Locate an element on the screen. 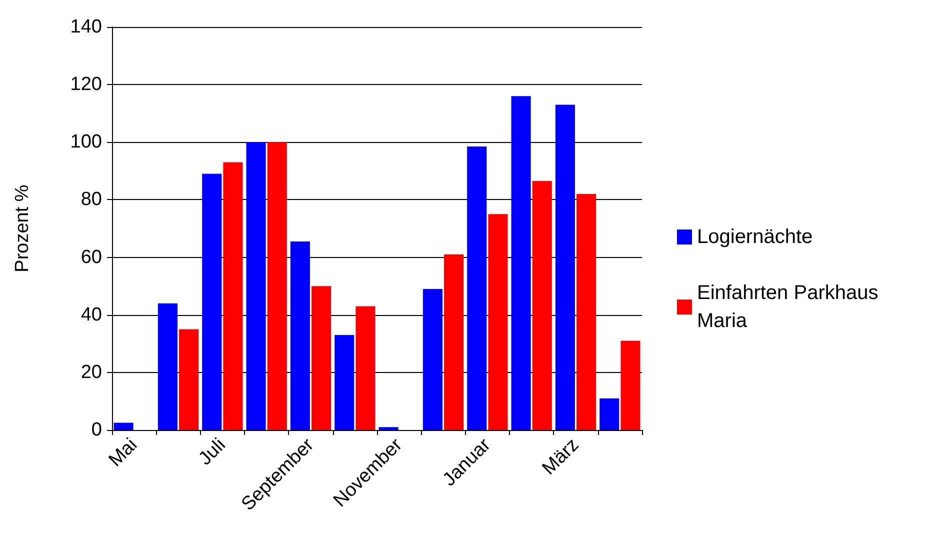 The height and width of the screenshot is (558, 931). y-tick-label: 20 is located at coordinates (91, 372).